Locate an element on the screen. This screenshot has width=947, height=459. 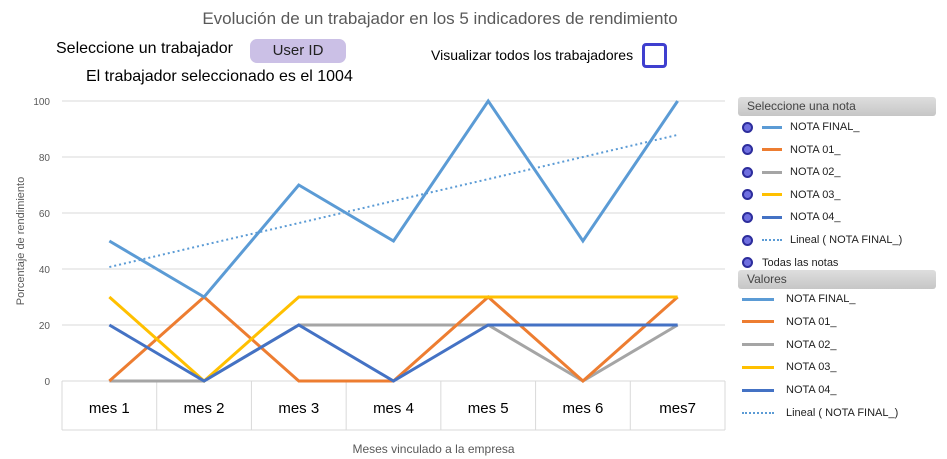
selected-worker-text: El trabajador seleccionado es el 1004 is located at coordinates (219, 76).